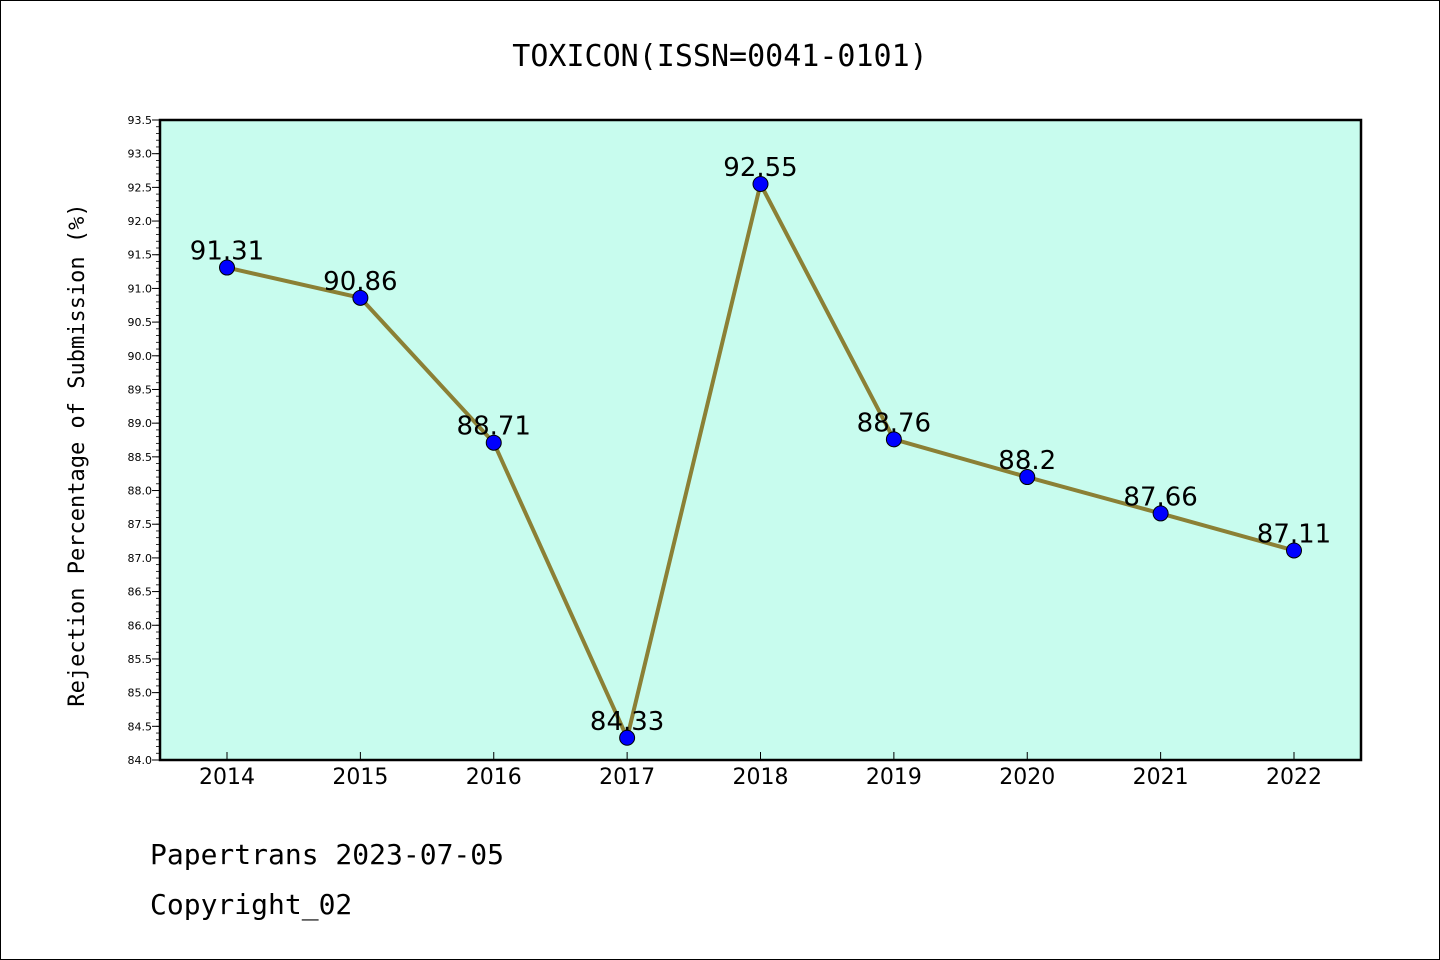 The width and height of the screenshot is (1440, 960). What do you see at coordinates (140, 592) in the screenshot?
I see `y-tick-label: 86.5` at bounding box center [140, 592].